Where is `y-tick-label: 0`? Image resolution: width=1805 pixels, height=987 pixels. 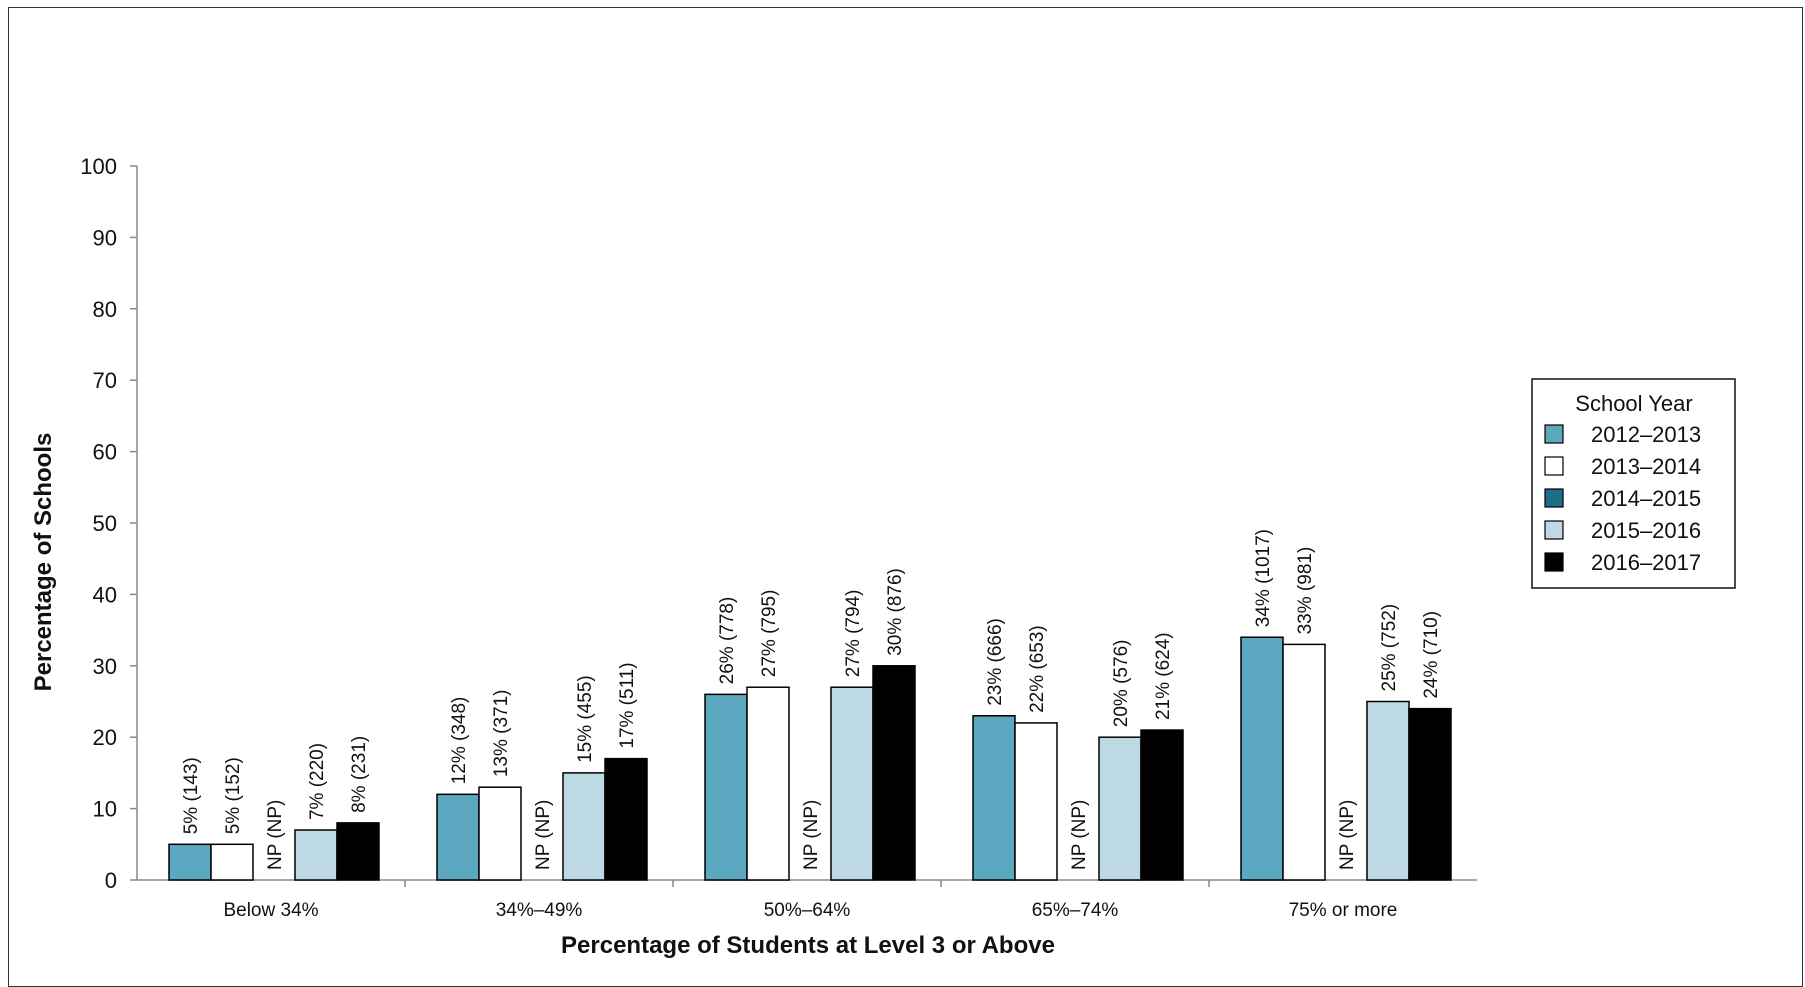
y-tick-label: 0 is located at coordinates (111, 880).